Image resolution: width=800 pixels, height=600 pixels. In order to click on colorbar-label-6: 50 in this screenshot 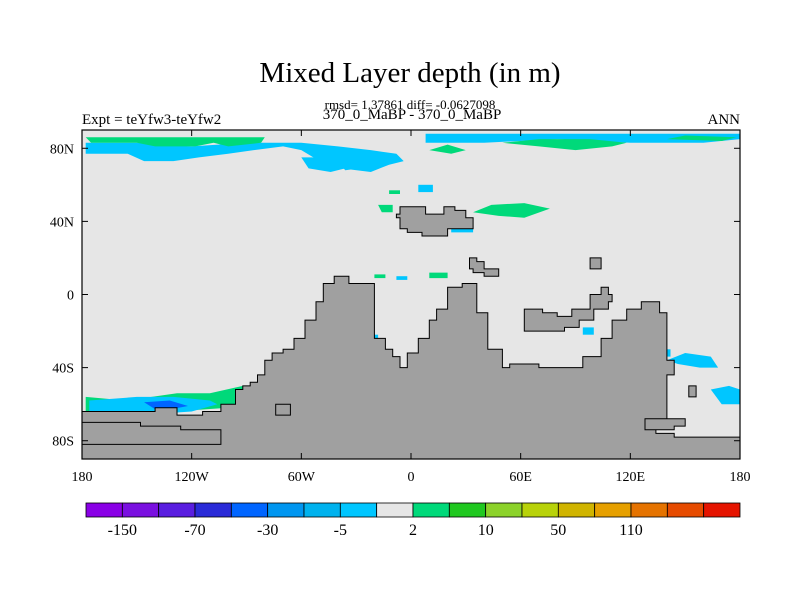, I will do `click(558, 530)`.